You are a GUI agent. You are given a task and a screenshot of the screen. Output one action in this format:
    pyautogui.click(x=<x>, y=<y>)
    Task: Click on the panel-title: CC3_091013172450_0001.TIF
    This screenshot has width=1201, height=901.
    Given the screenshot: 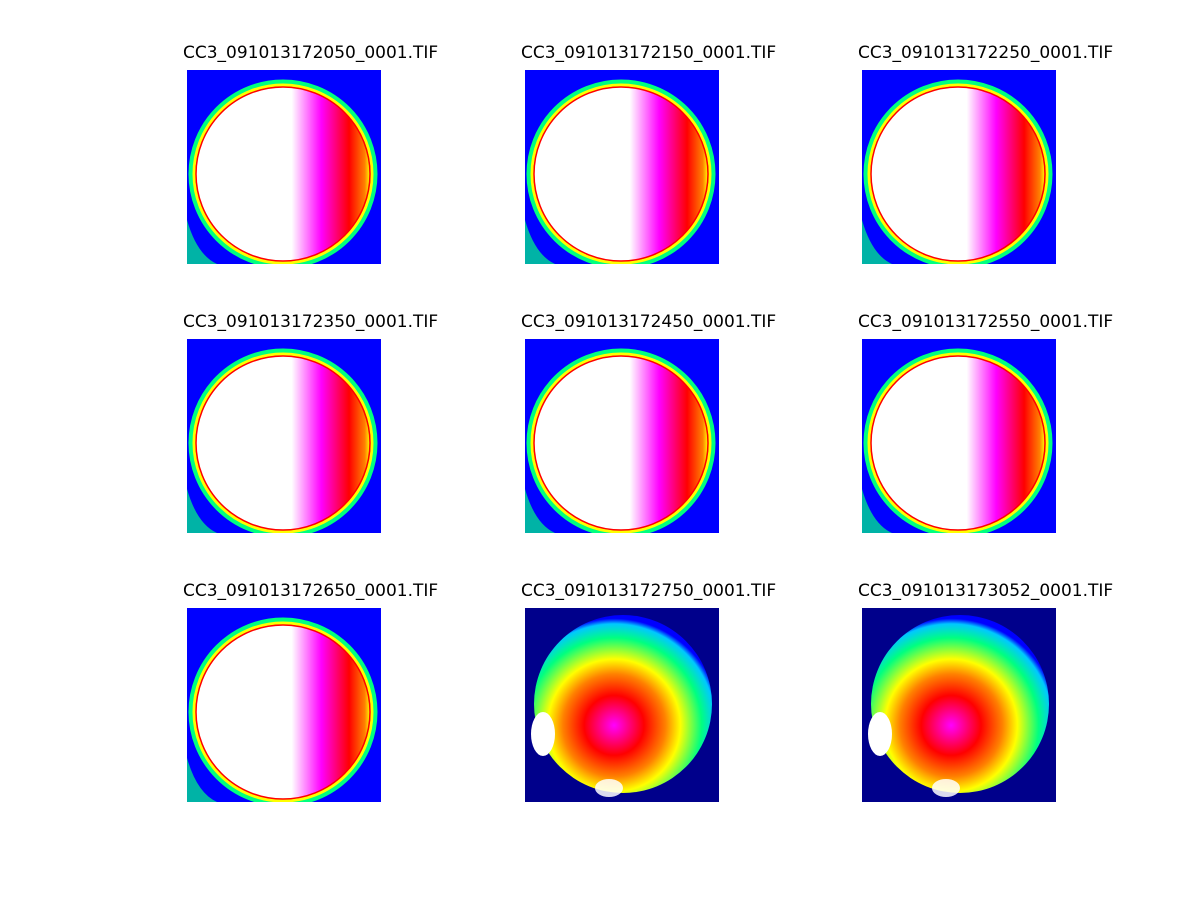 What is the action you would take?
    pyautogui.click(x=649, y=322)
    